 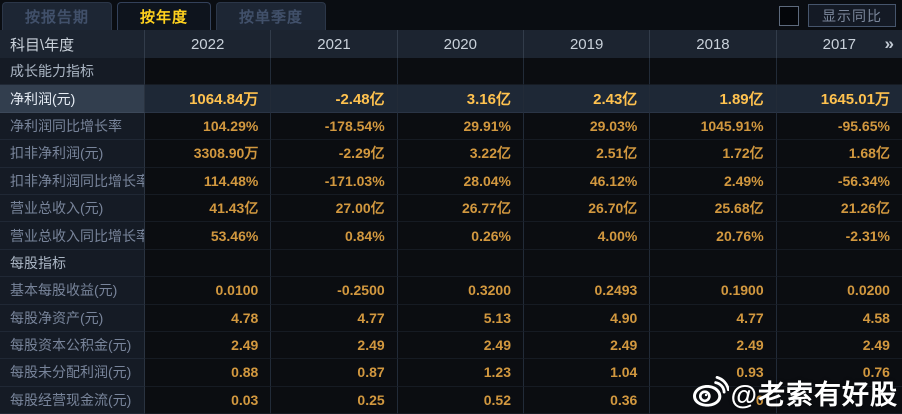 What do you see at coordinates (587, 400) in the screenshot?
I see `value-cell: 0.36` at bounding box center [587, 400].